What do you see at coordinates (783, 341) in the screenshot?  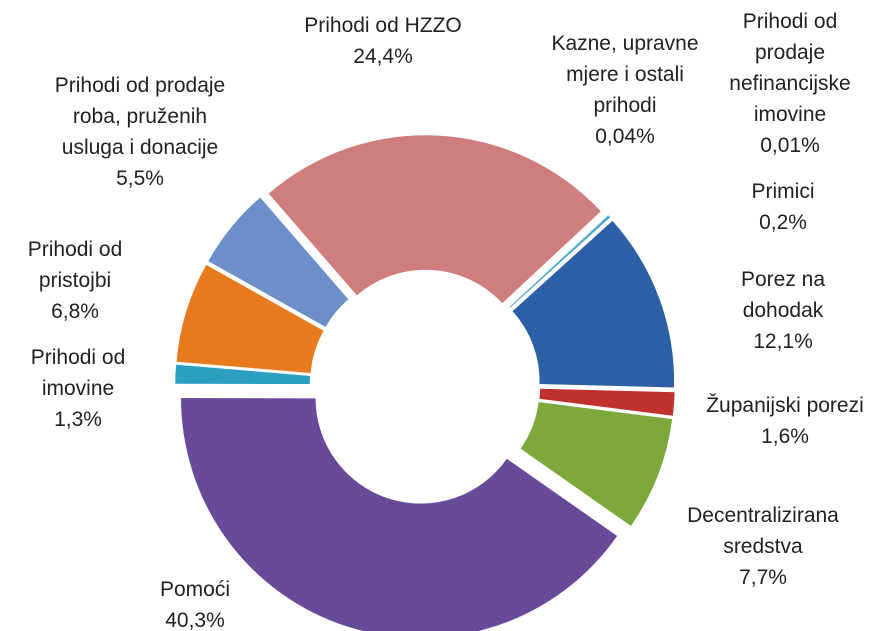 I see `value-label: 12,1%` at bounding box center [783, 341].